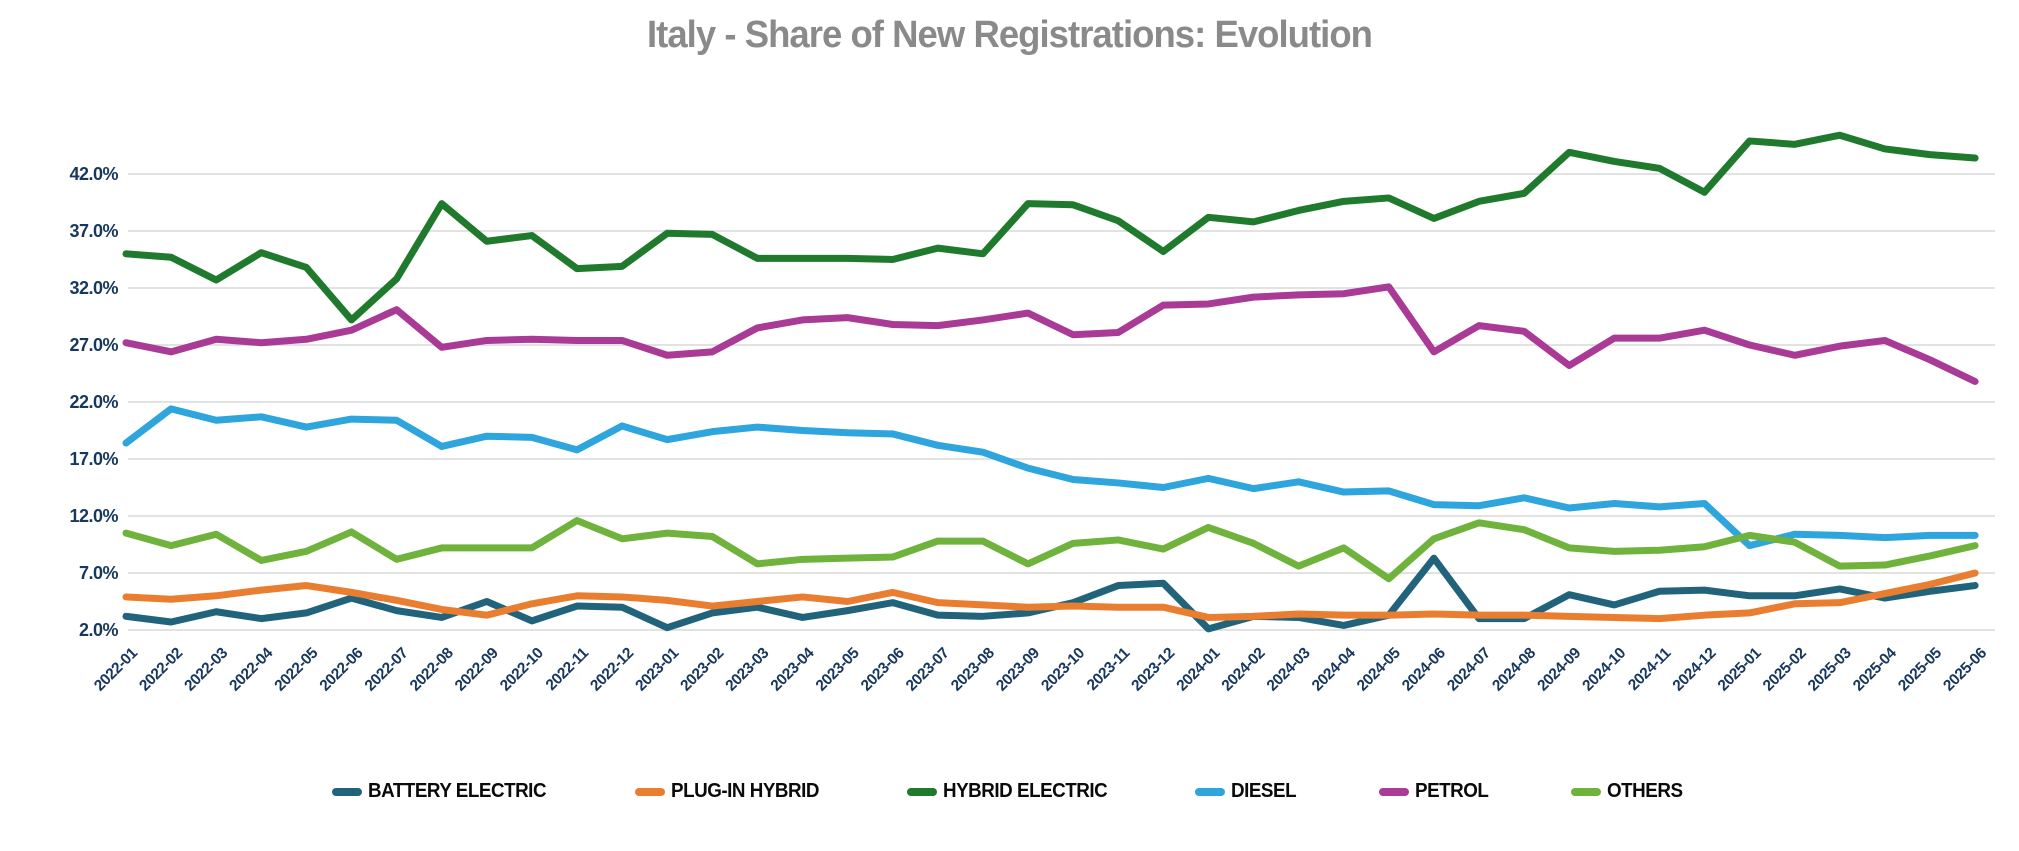 The height and width of the screenshot is (851, 2019). What do you see at coordinates (1559, 669) in the screenshot?
I see `x-axis-label-2024-09: 2024-09` at bounding box center [1559, 669].